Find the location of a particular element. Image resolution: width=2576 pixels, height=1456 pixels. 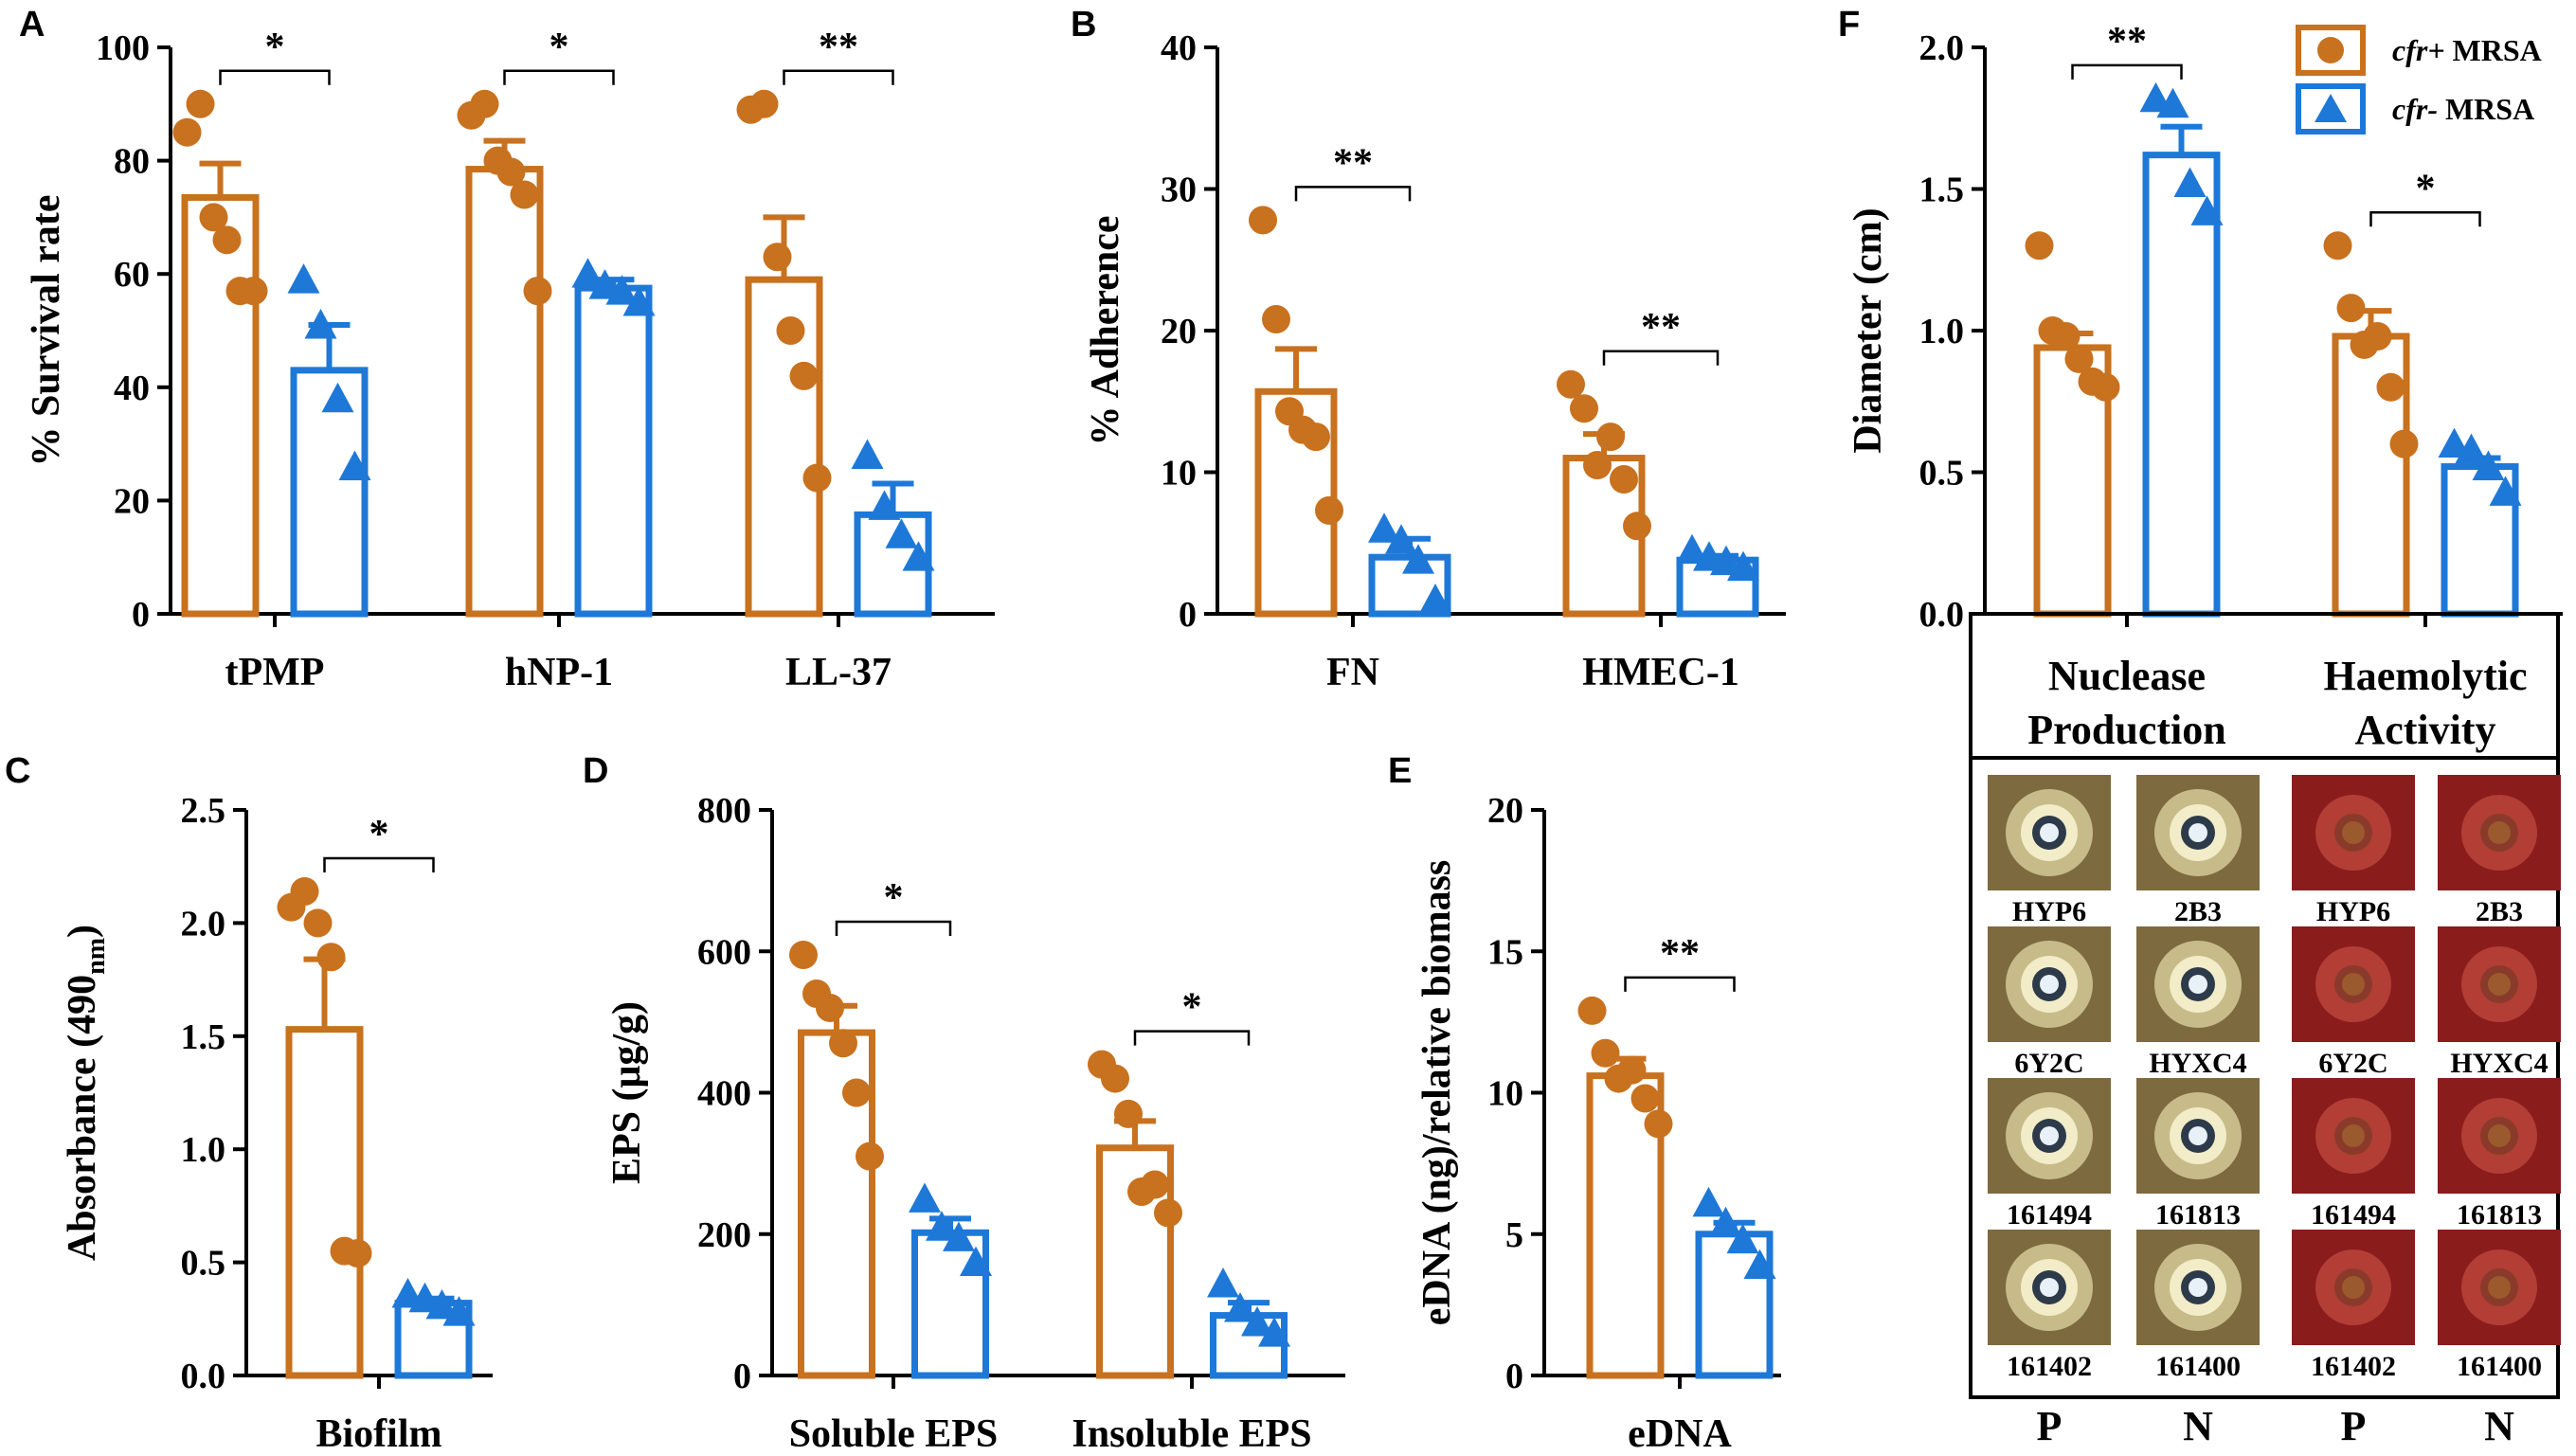

y-axis-label: % Survival rate is located at coordinates (46, 331).